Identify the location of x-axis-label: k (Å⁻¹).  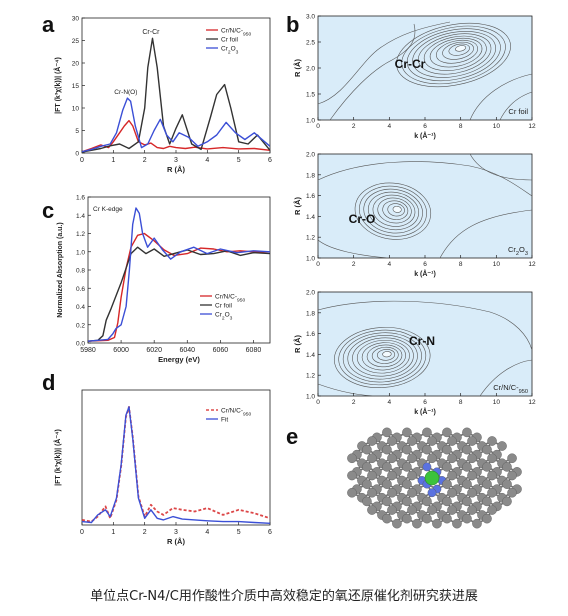
(425, 135).